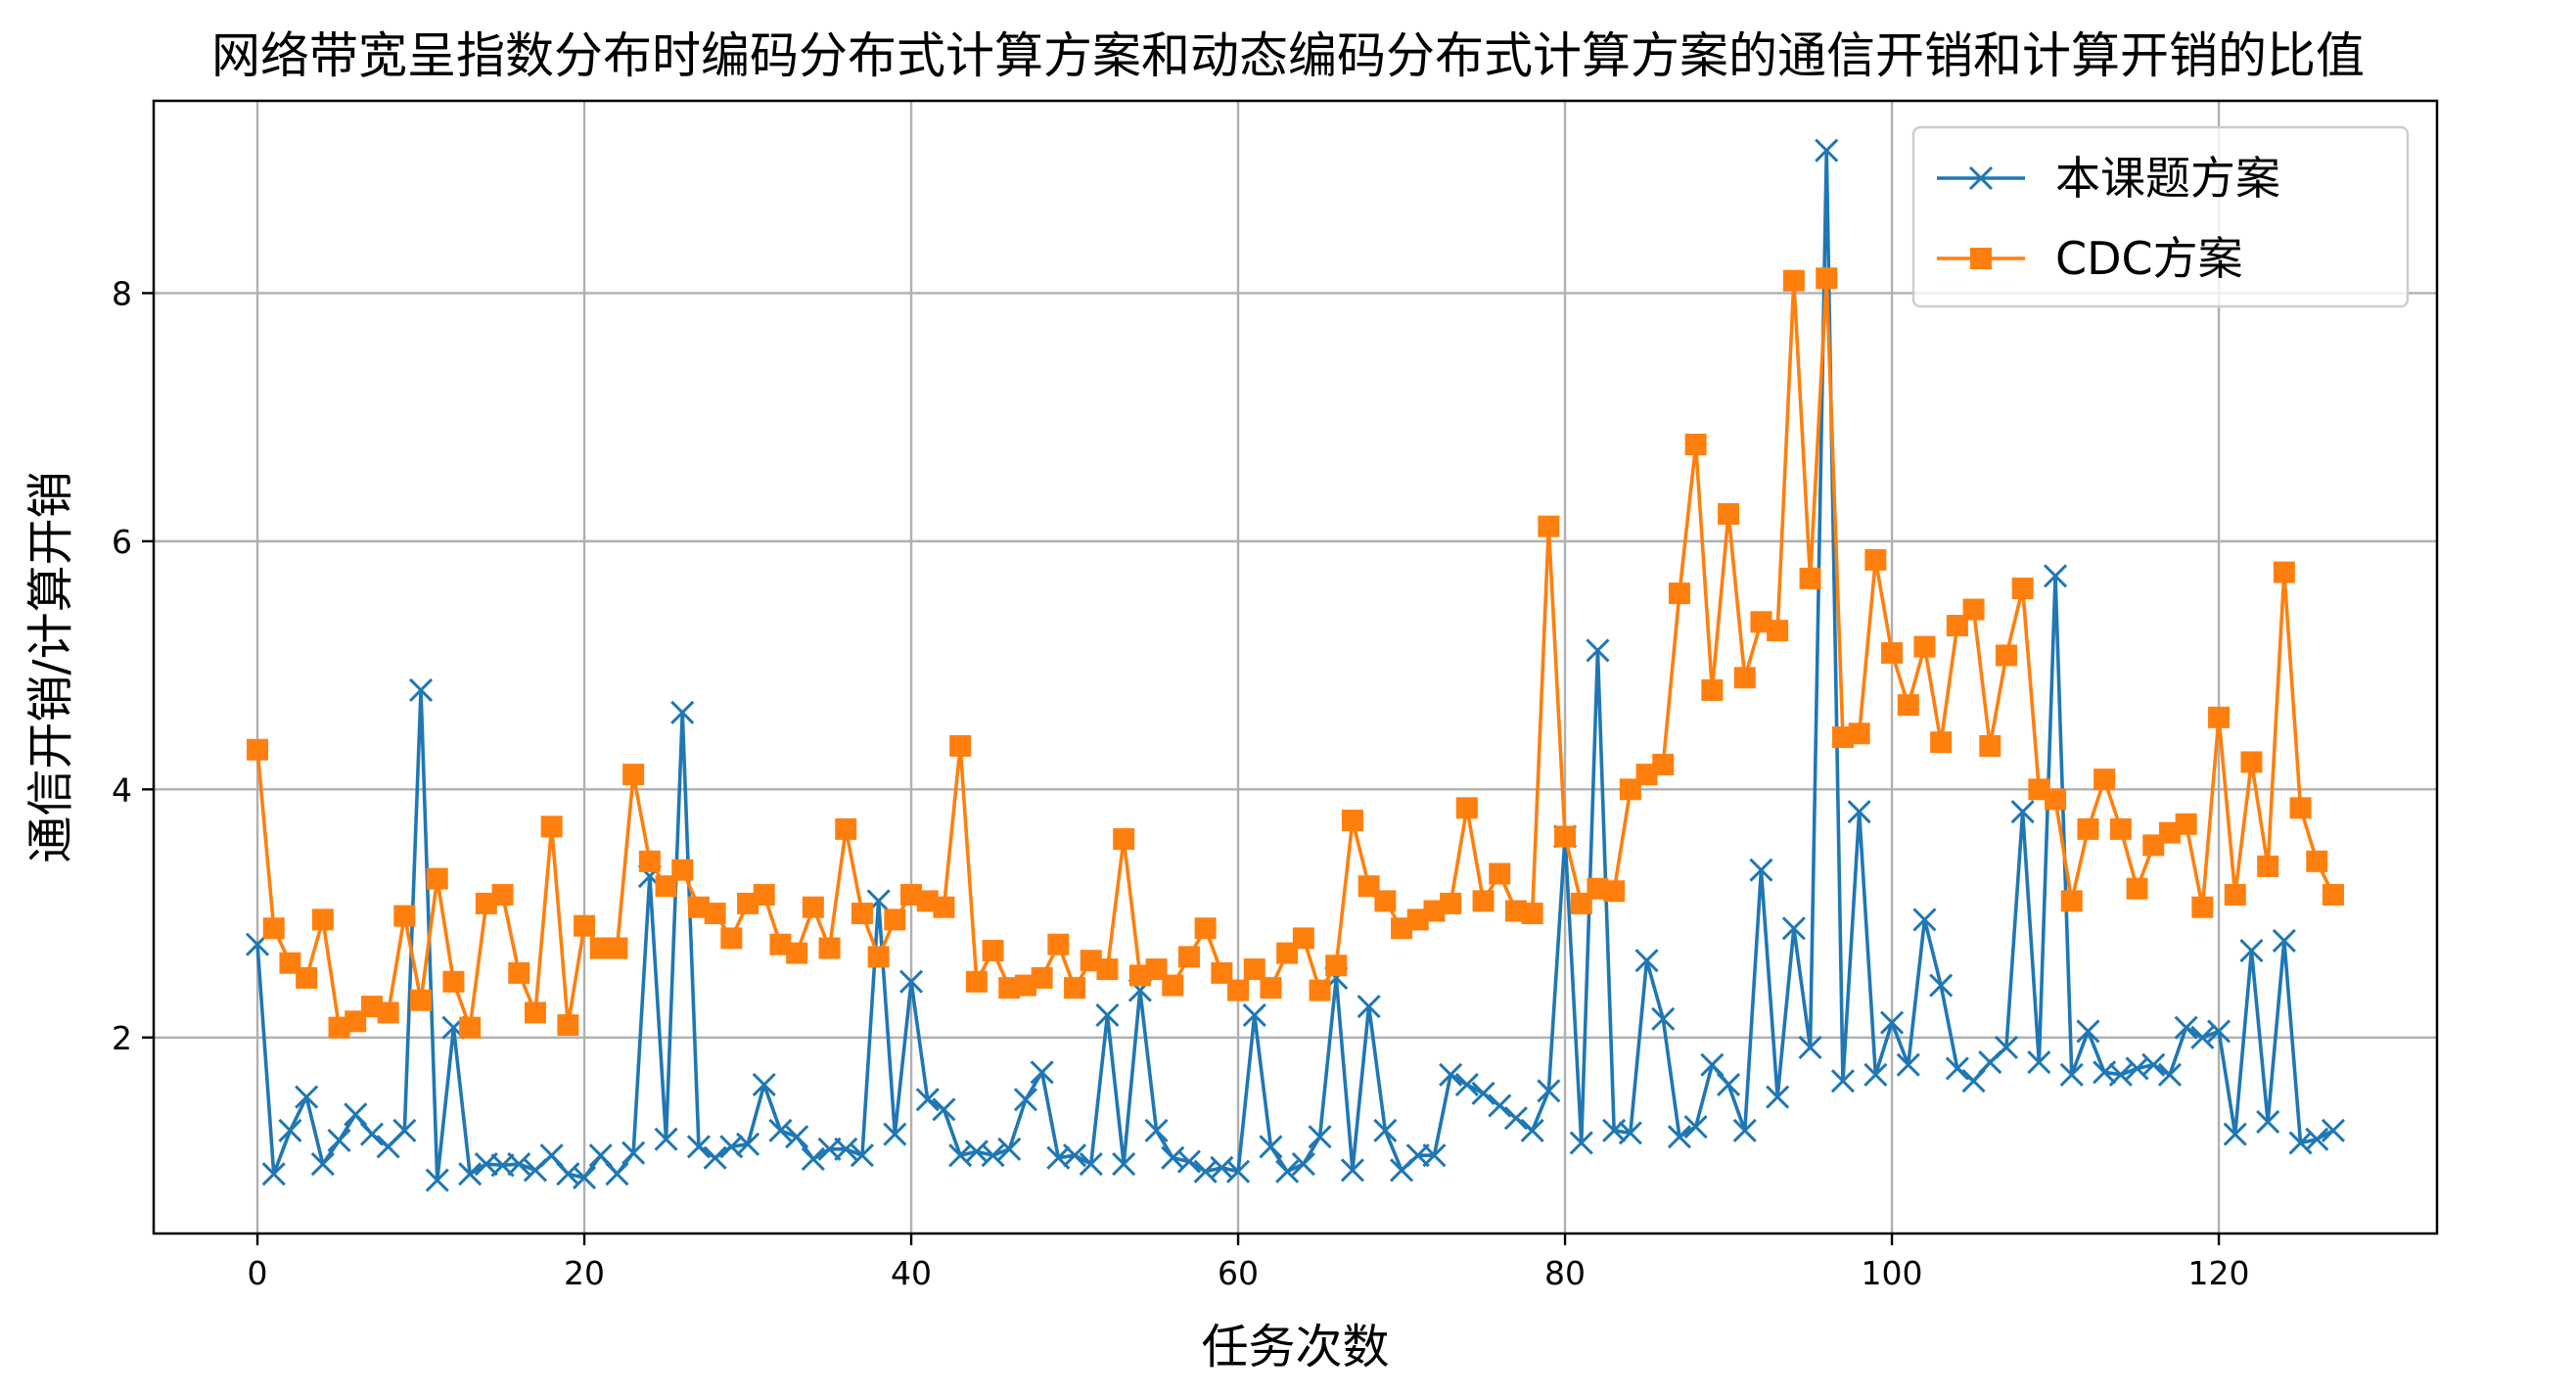 The height and width of the screenshot is (1397, 2576). Describe the element at coordinates (1565, 1273) in the screenshot. I see `x-tick-label: 80` at that location.